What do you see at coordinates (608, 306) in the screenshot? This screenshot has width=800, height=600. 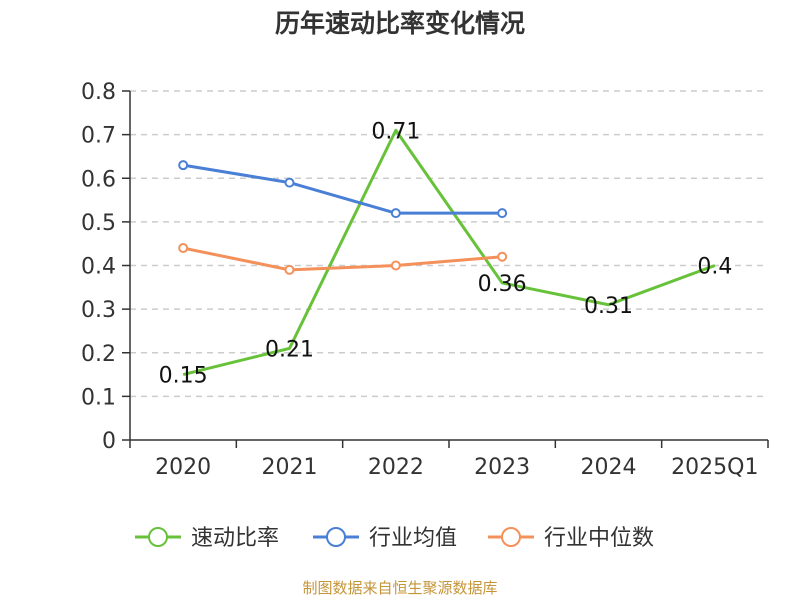 I see `data-label: 0.31` at bounding box center [608, 306].